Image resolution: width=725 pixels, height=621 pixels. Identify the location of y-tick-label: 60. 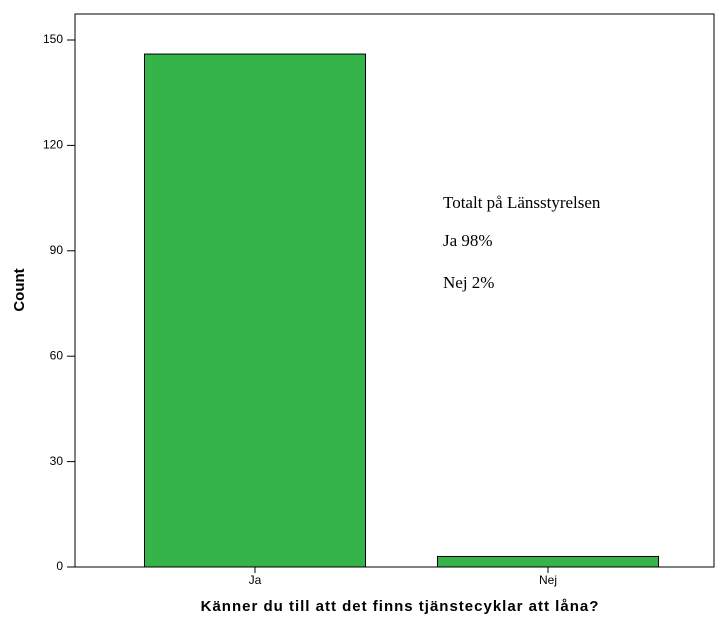
(57, 355).